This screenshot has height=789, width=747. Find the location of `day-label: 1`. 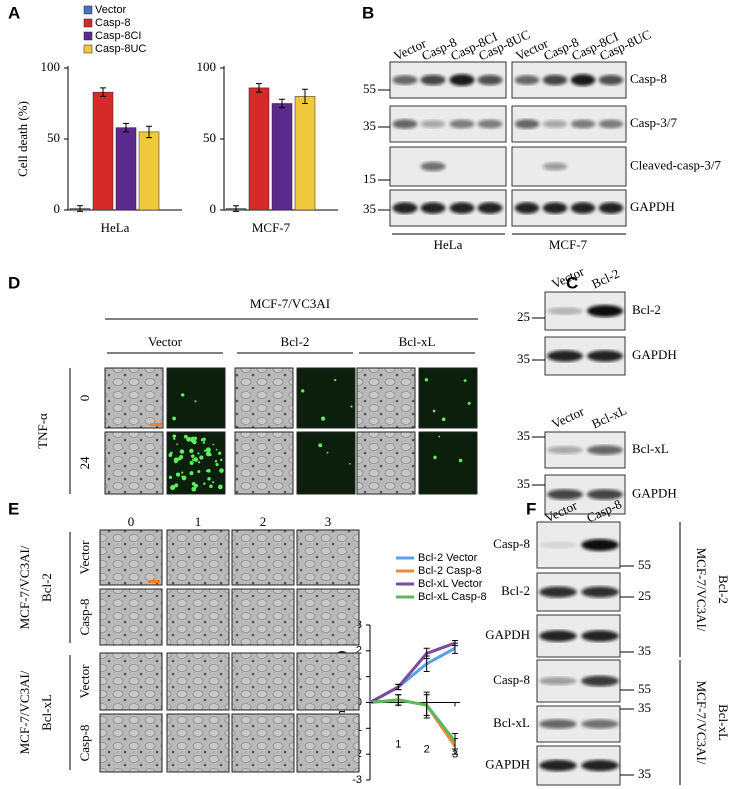

day-label: 1 is located at coordinates (198, 521).